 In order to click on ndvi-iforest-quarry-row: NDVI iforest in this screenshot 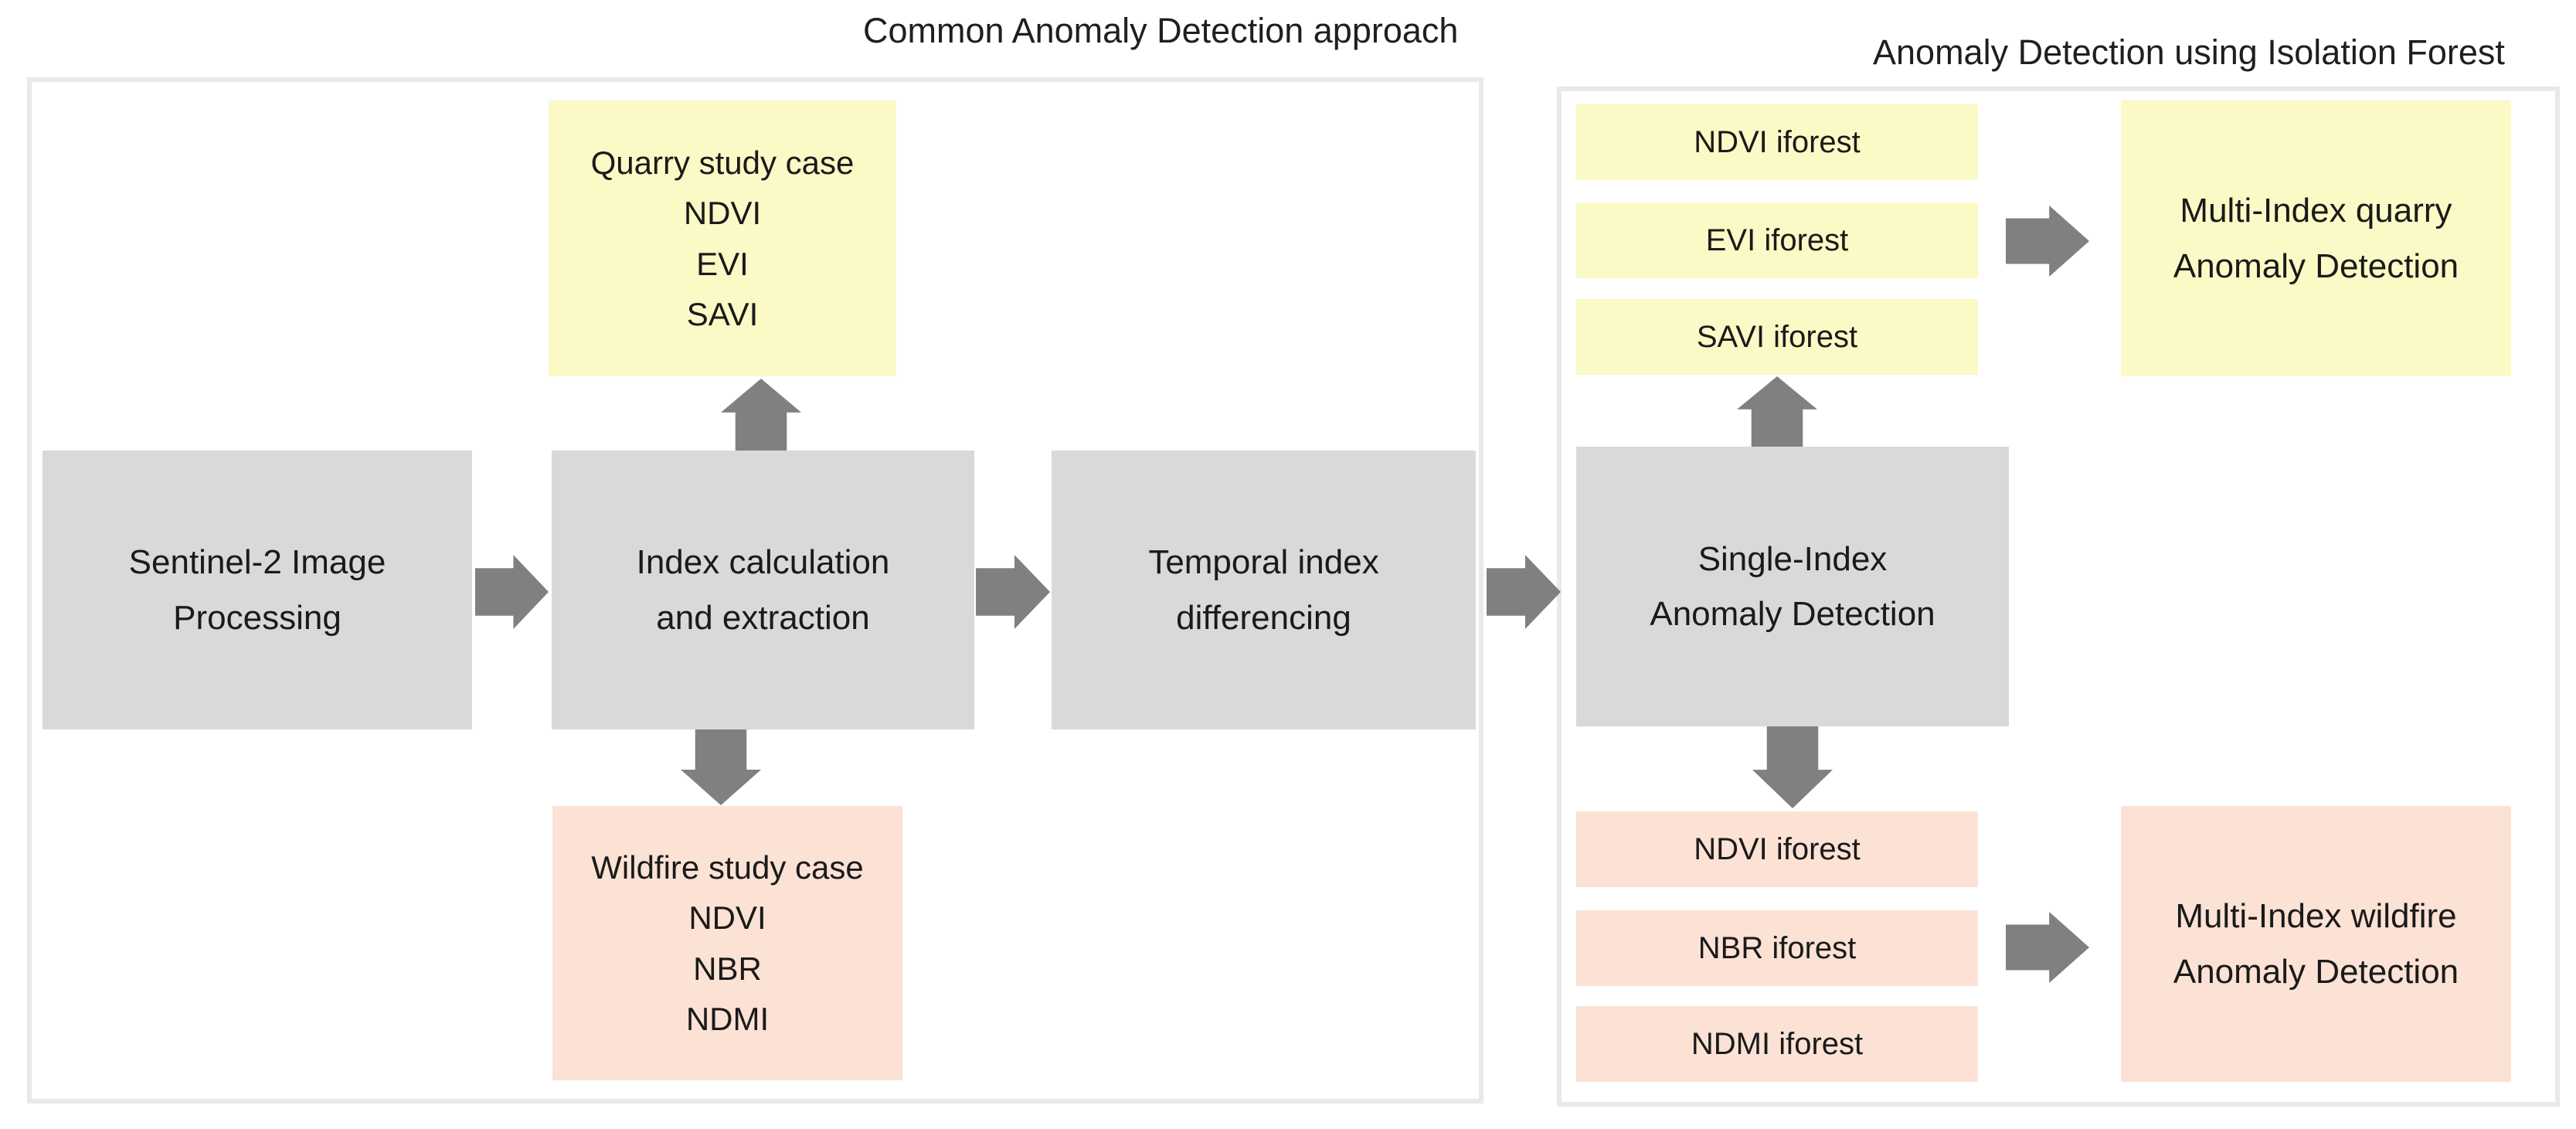, I will do `click(1777, 142)`.